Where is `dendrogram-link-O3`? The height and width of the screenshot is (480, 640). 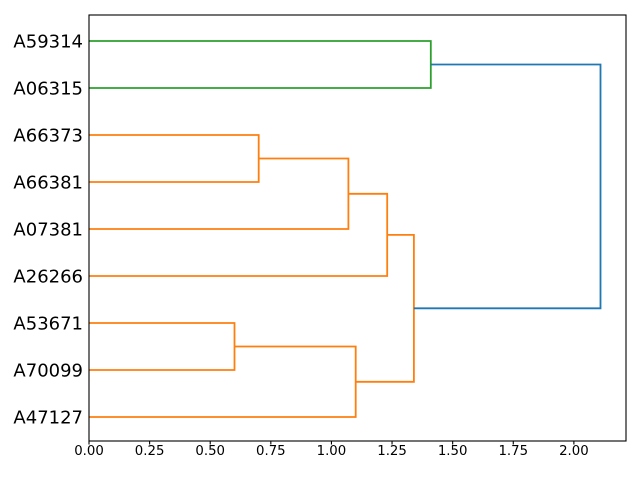
dendrogram-link-O3 is located at coordinates (239, 234).